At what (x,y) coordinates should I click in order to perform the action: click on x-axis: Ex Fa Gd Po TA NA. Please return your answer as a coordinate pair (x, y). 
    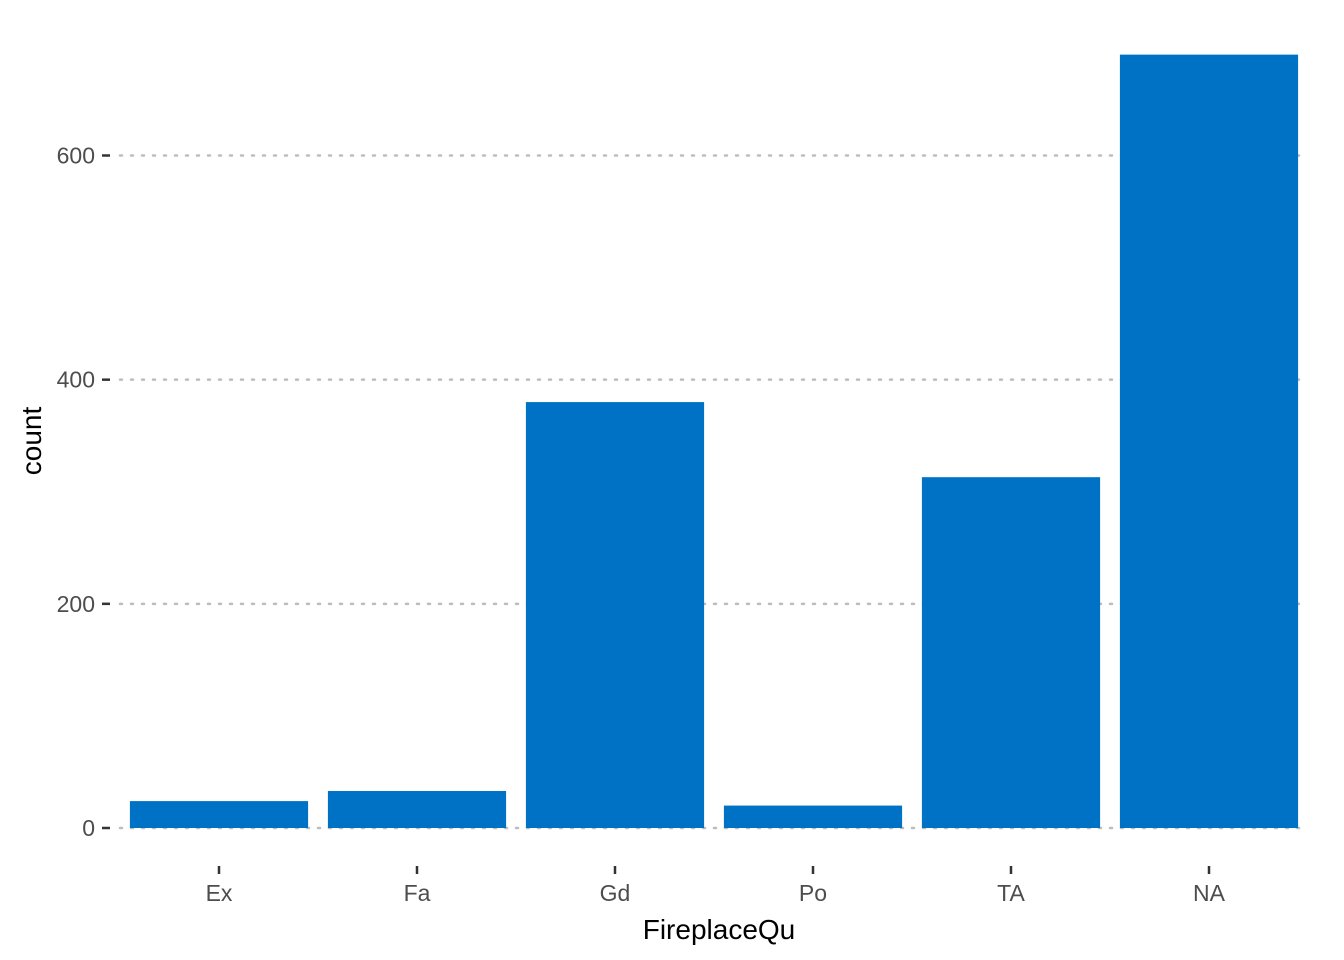
    Looking at the image, I should click on (716, 886).